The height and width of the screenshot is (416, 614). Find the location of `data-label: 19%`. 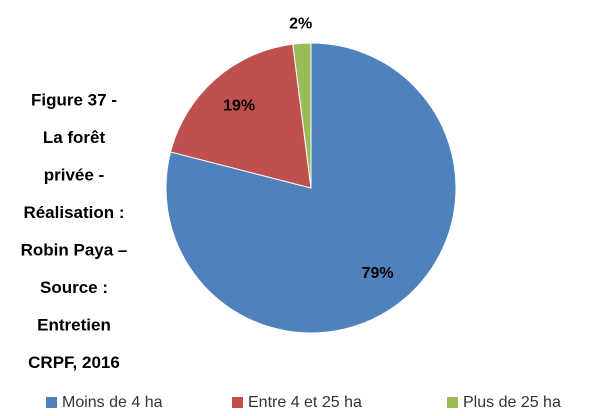

data-label: 19% is located at coordinates (239, 106).